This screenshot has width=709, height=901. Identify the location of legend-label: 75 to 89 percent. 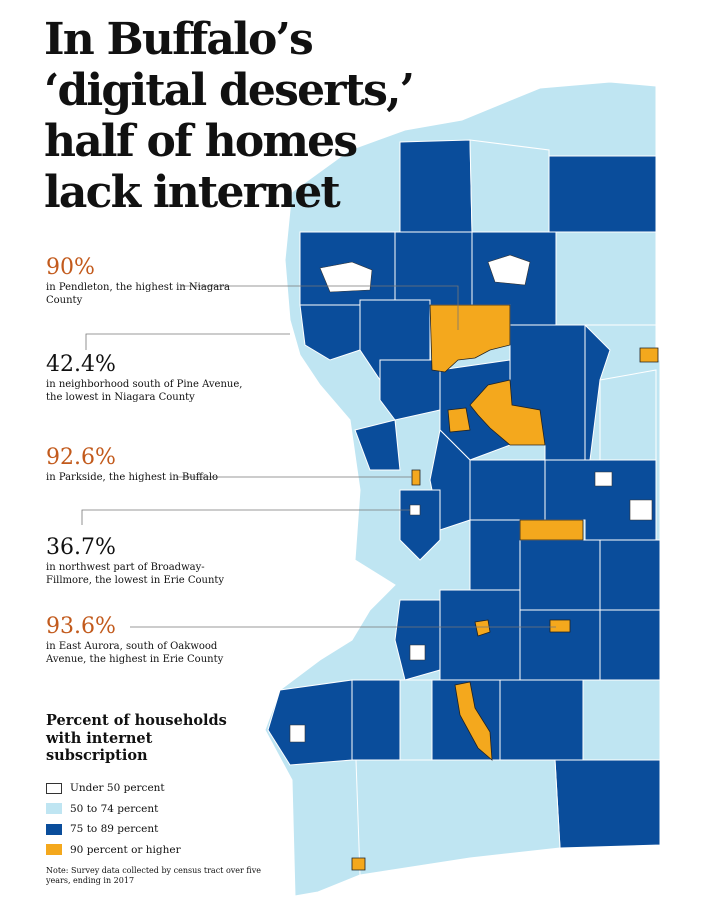
(114, 829).